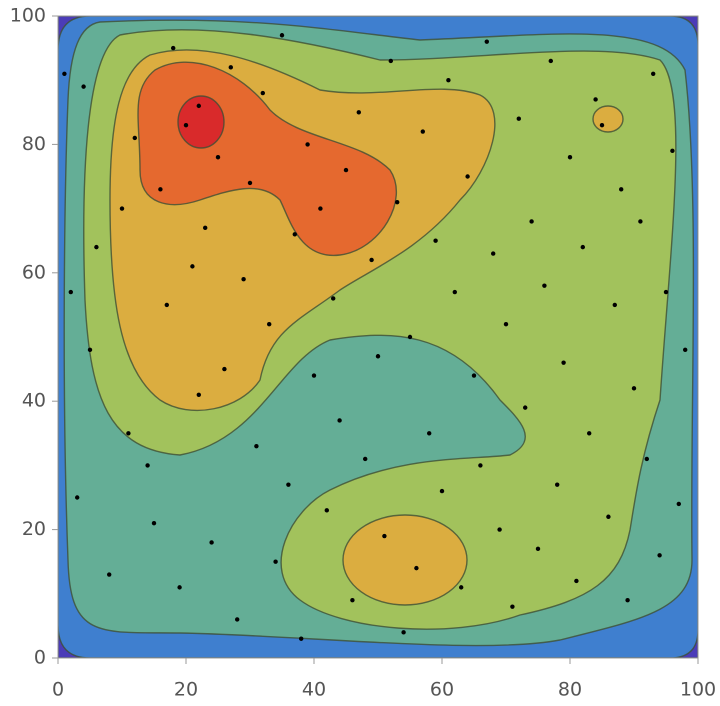 Image resolution: width=720 pixels, height=706 pixels. I want to click on y-tick-label: 40, so click(34, 401).